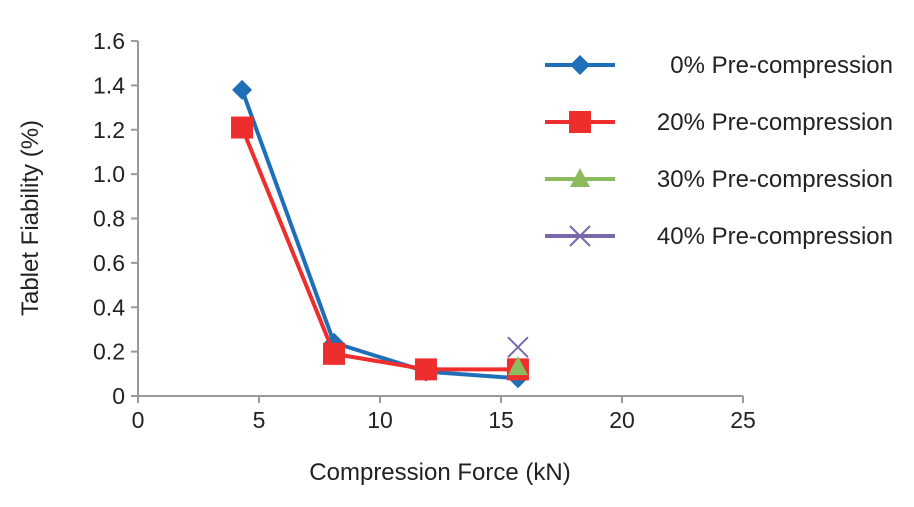 This screenshot has height=507, width=914. I want to click on x-tick-label: 25, so click(743, 420).